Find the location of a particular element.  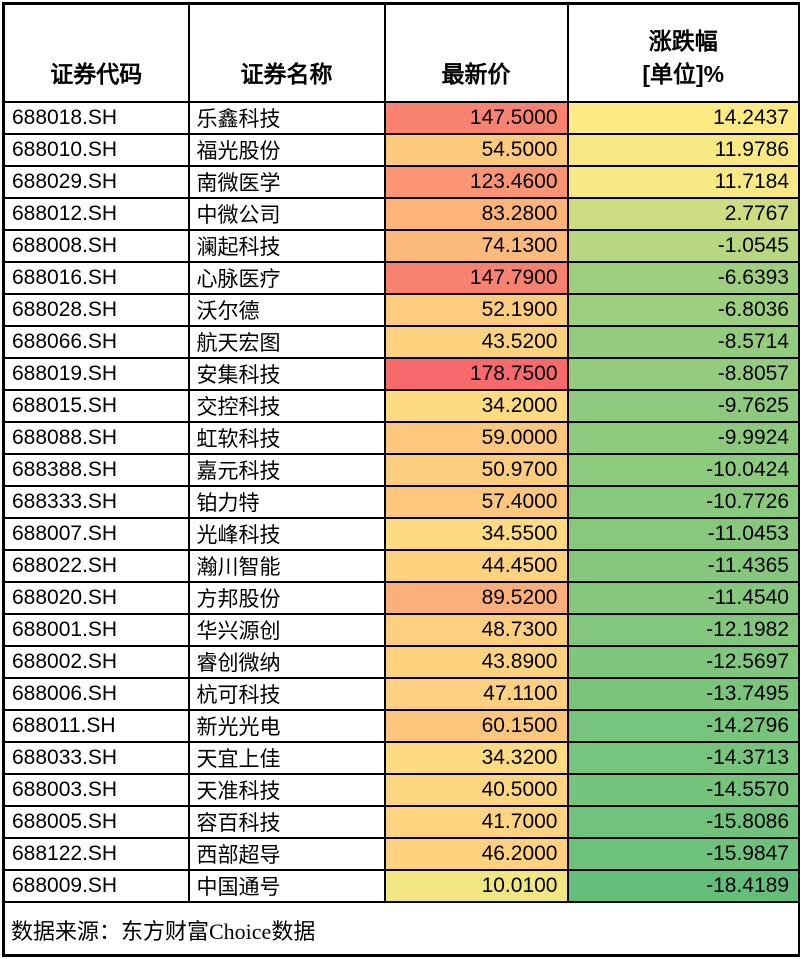

code-cell: 688003.SH is located at coordinates (96, 789).